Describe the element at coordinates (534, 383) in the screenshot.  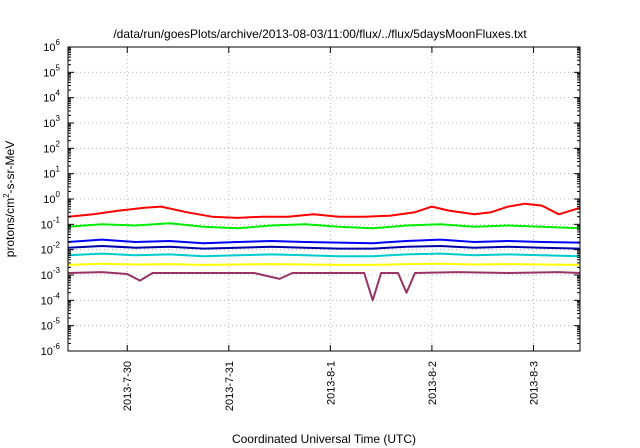
I see `x-tick-label: 2013-8-3` at that location.